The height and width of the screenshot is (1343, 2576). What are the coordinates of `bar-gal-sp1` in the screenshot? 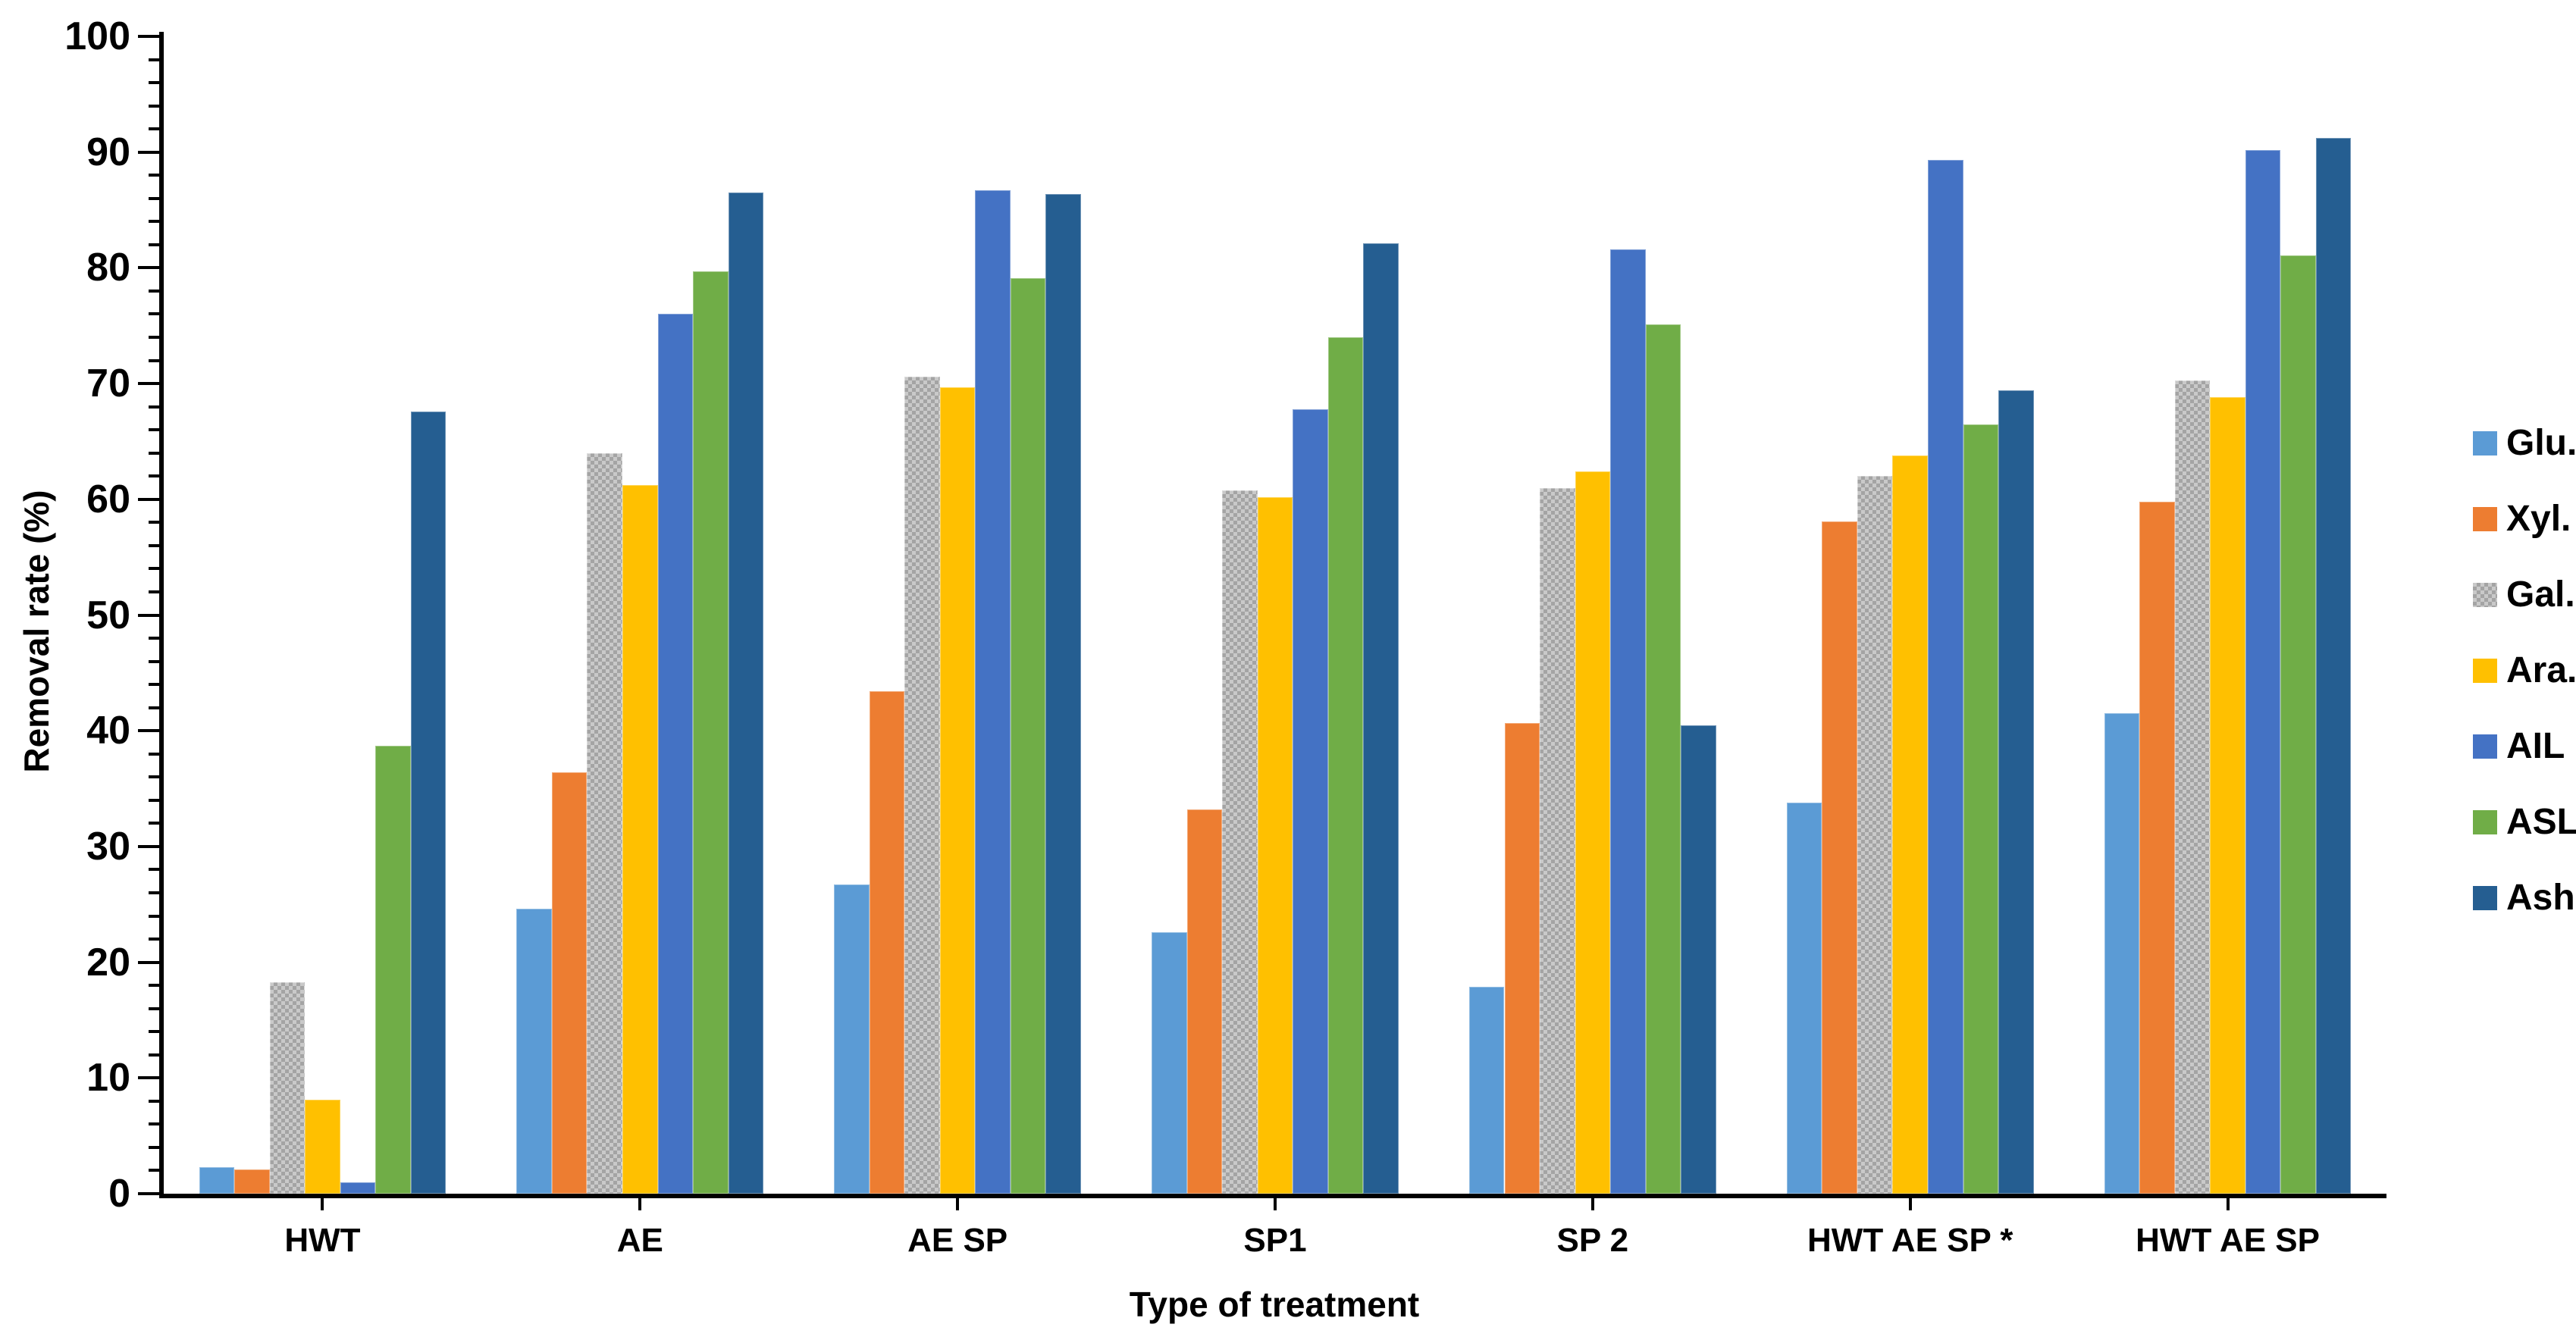 It's located at (1240, 842).